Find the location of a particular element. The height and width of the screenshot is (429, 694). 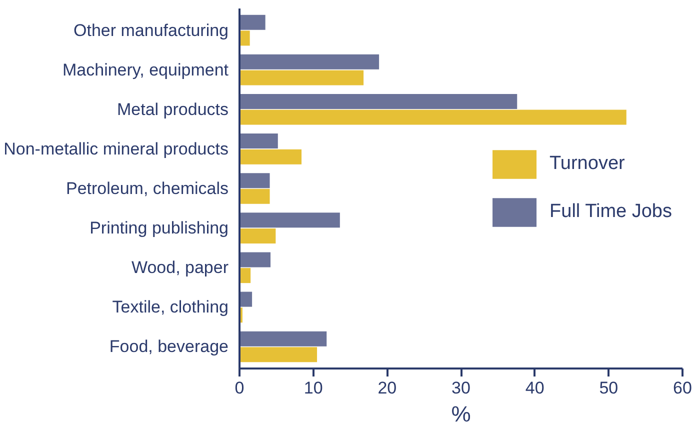

legend-label: Full Time Jobs is located at coordinates (611, 212).